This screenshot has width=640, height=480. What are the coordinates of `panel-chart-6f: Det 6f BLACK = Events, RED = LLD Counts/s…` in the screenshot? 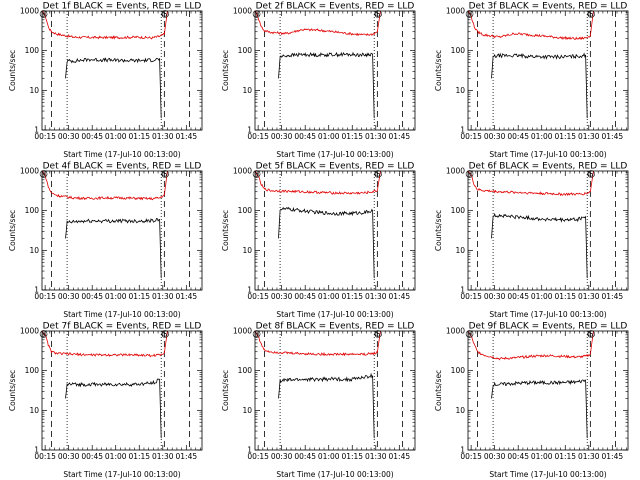 It's located at (531, 240).